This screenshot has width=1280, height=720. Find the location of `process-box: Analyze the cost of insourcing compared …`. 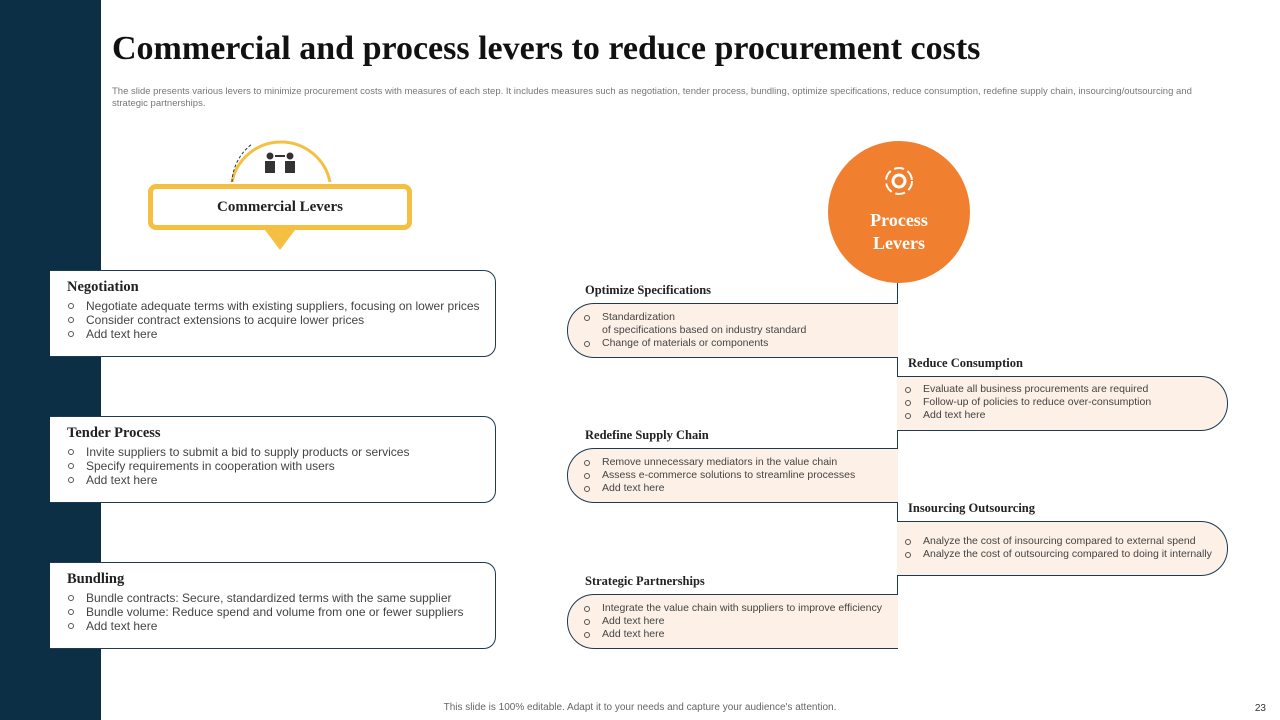

process-box: Analyze the cost of insourcing compared … is located at coordinates (1062, 548).